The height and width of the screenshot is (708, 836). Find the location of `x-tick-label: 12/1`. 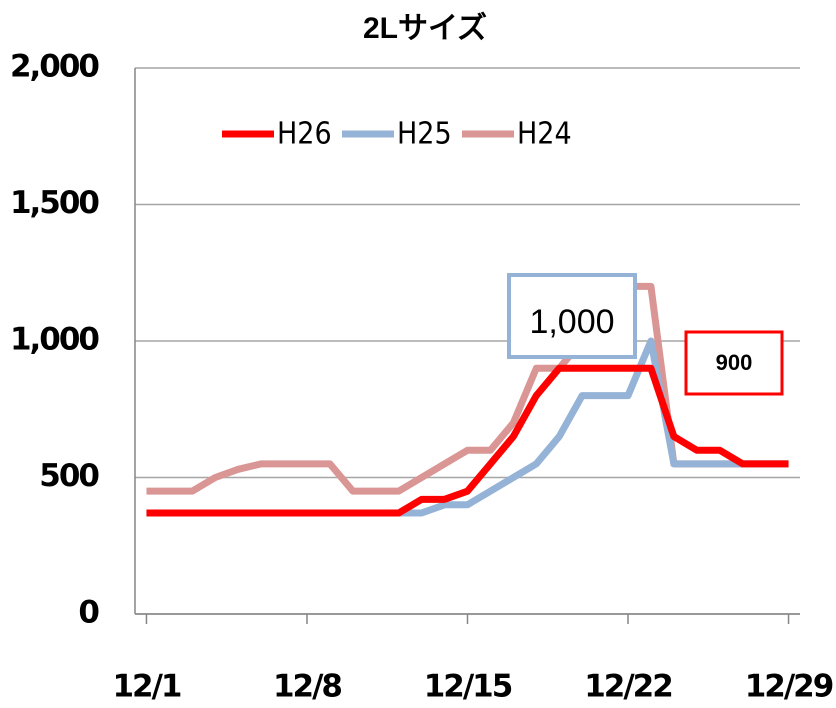

x-tick-label: 12/1 is located at coordinates (146, 687).